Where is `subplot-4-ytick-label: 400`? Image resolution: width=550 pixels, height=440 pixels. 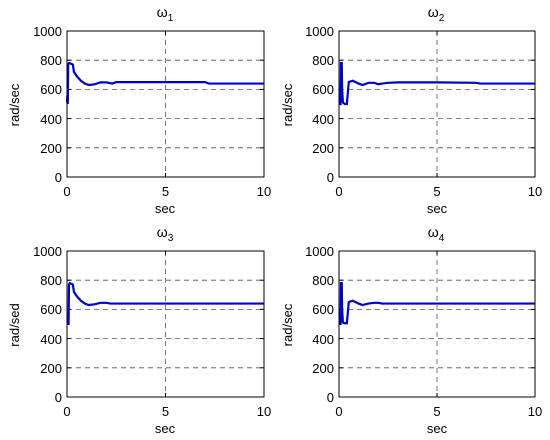 subplot-4-ytick-label: 400 is located at coordinates (323, 339).